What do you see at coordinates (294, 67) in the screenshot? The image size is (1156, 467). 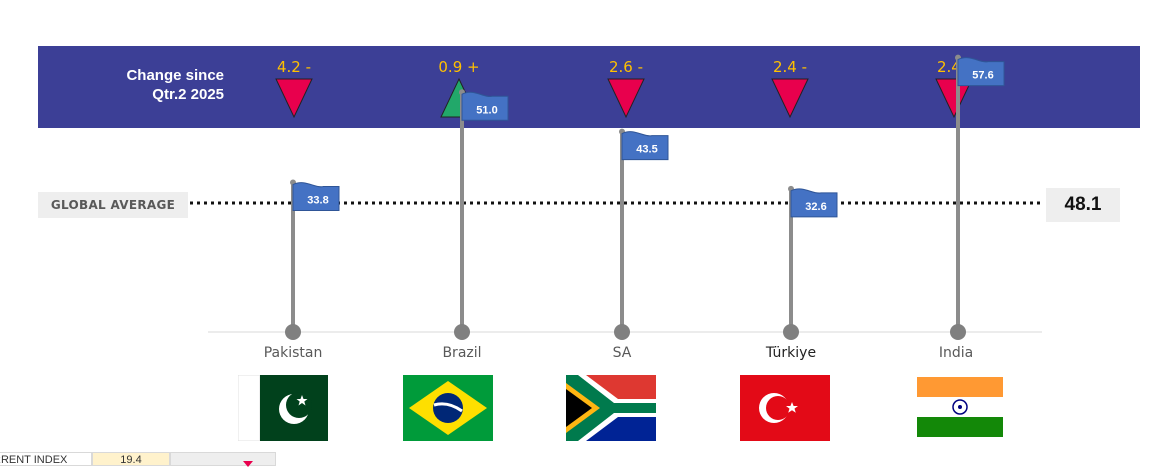 I see `change-value-pakistan: 4.2 -` at bounding box center [294, 67].